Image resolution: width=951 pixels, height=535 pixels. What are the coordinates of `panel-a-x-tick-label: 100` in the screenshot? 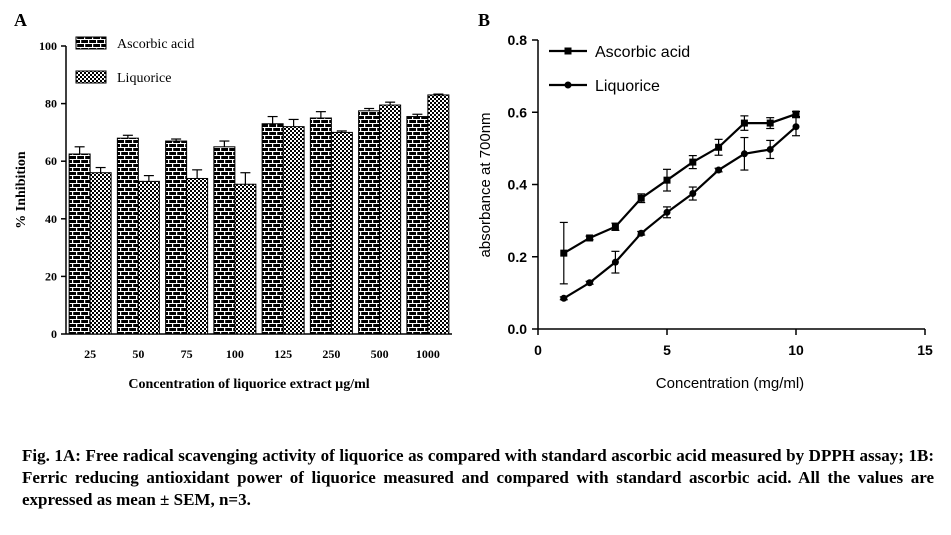 It's located at (235, 354).